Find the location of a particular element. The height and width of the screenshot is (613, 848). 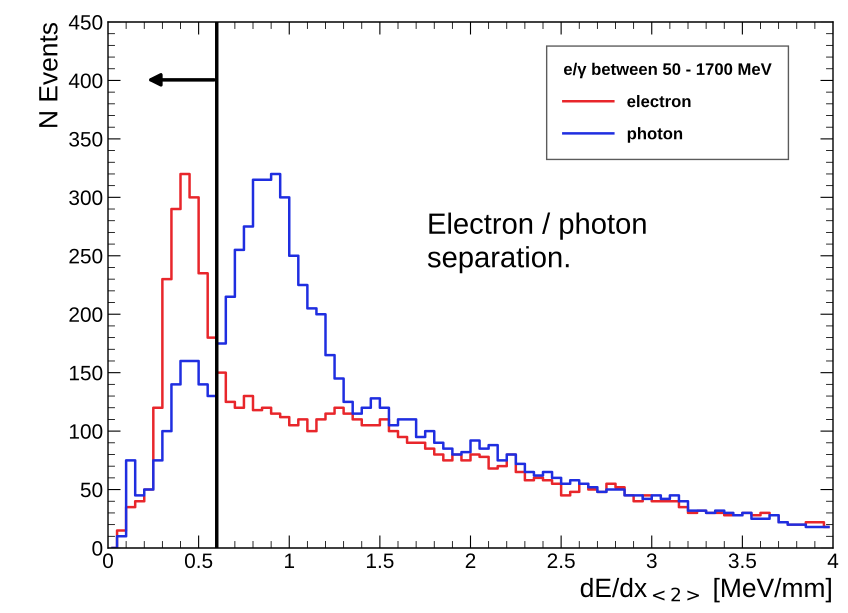

legend-label: photon is located at coordinates (655, 135).